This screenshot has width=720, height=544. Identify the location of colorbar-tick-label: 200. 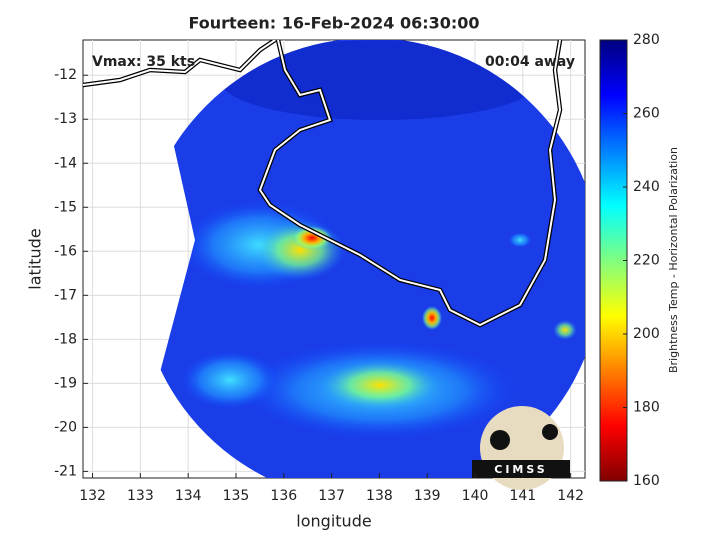
(646, 334).